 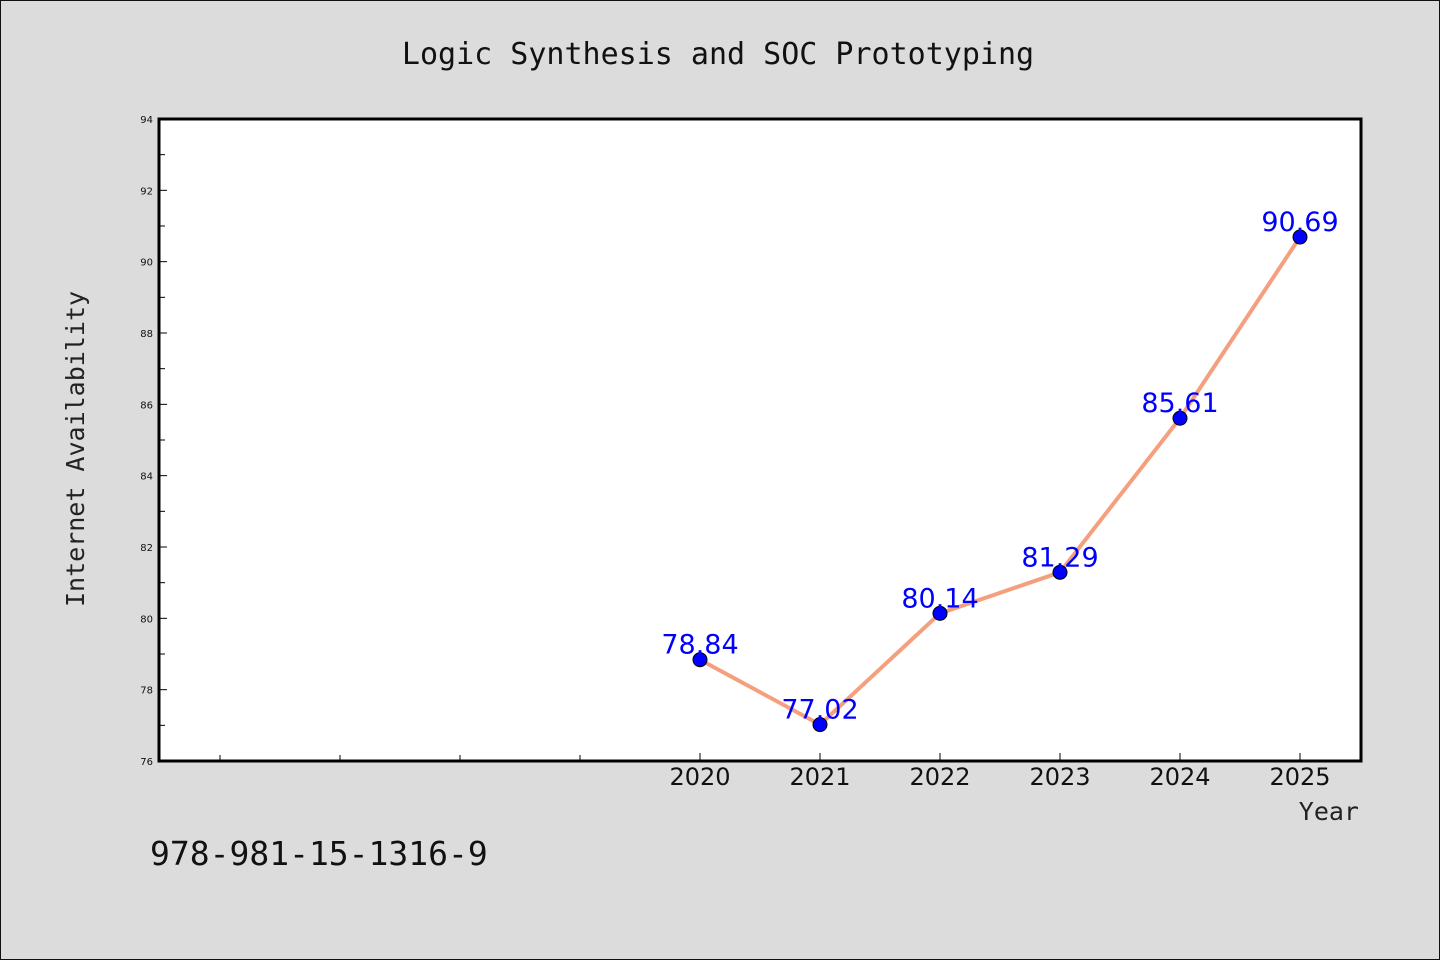 I want to click on x-tick-label: 2022, so click(x=939, y=777).